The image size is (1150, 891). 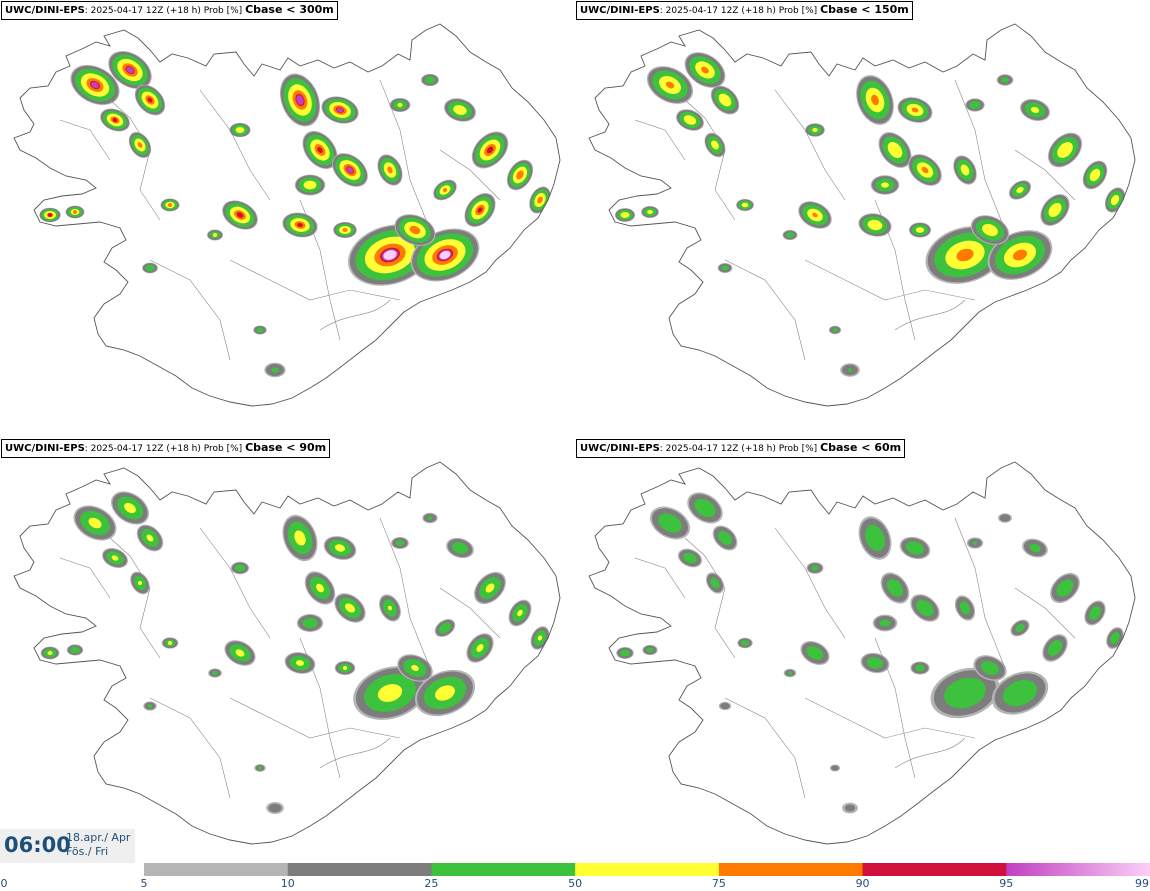 I want to click on valid-date: 18.apr./ Apr Fös./ Fri, so click(x=98, y=845).